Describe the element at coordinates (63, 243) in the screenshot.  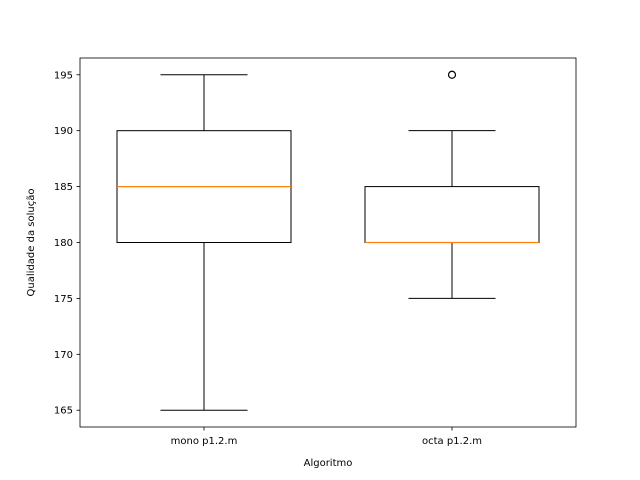
I see `y-tick-label: 180` at that location.